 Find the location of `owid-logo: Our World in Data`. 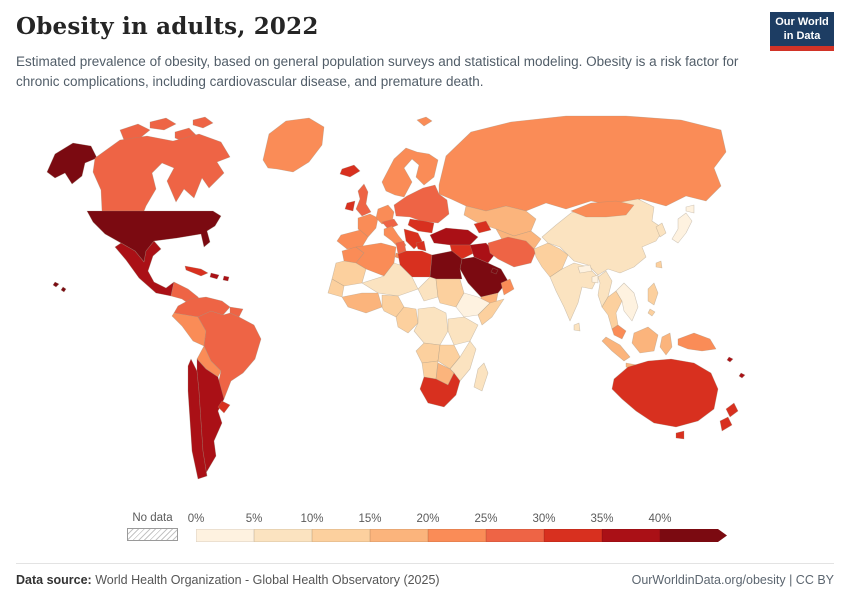

owid-logo: Our World in Data is located at coordinates (802, 31).